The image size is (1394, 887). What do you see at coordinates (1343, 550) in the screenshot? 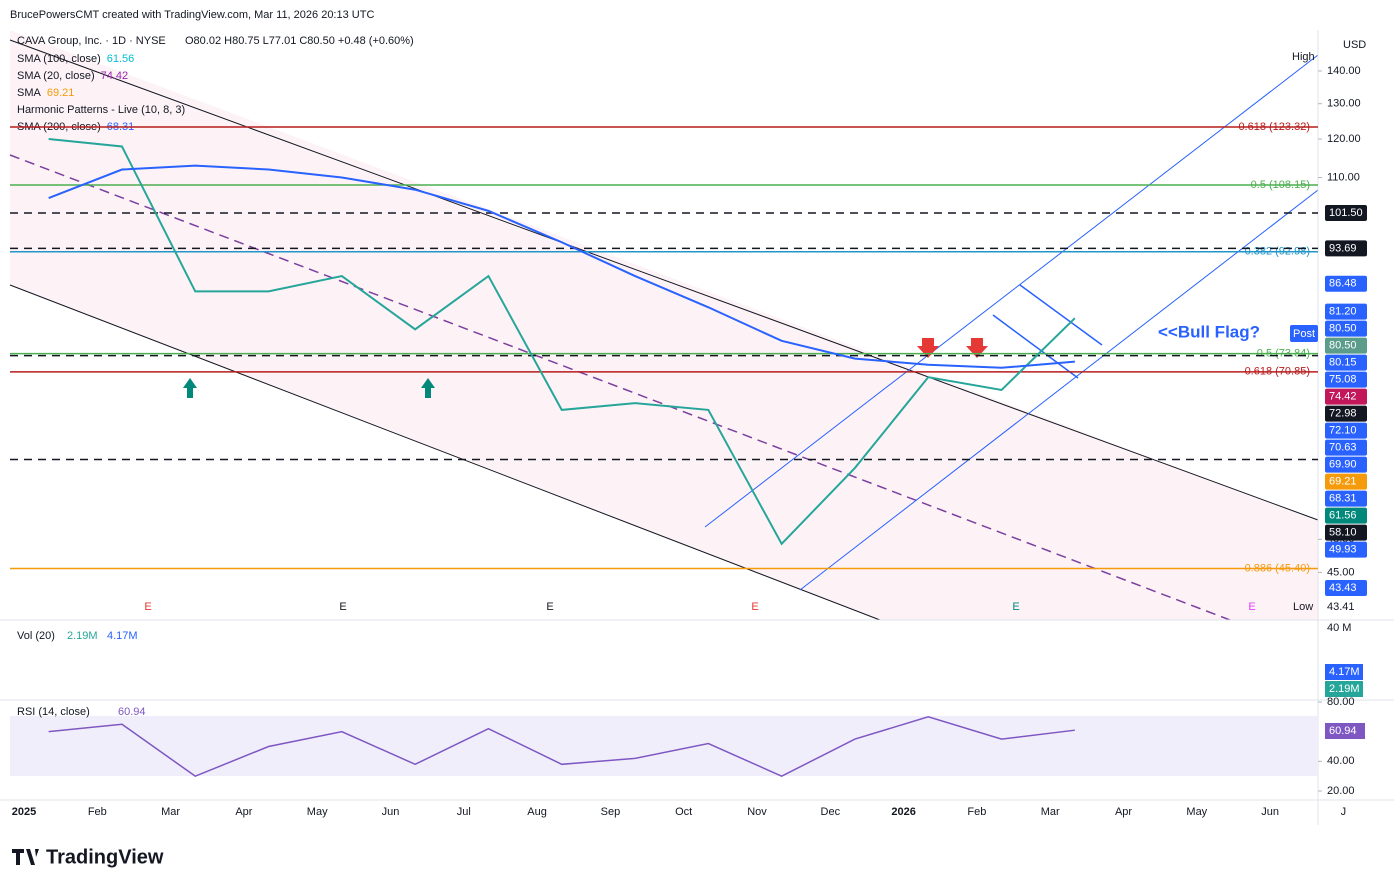
I see `price-badge-text: 49.93` at bounding box center [1343, 550].